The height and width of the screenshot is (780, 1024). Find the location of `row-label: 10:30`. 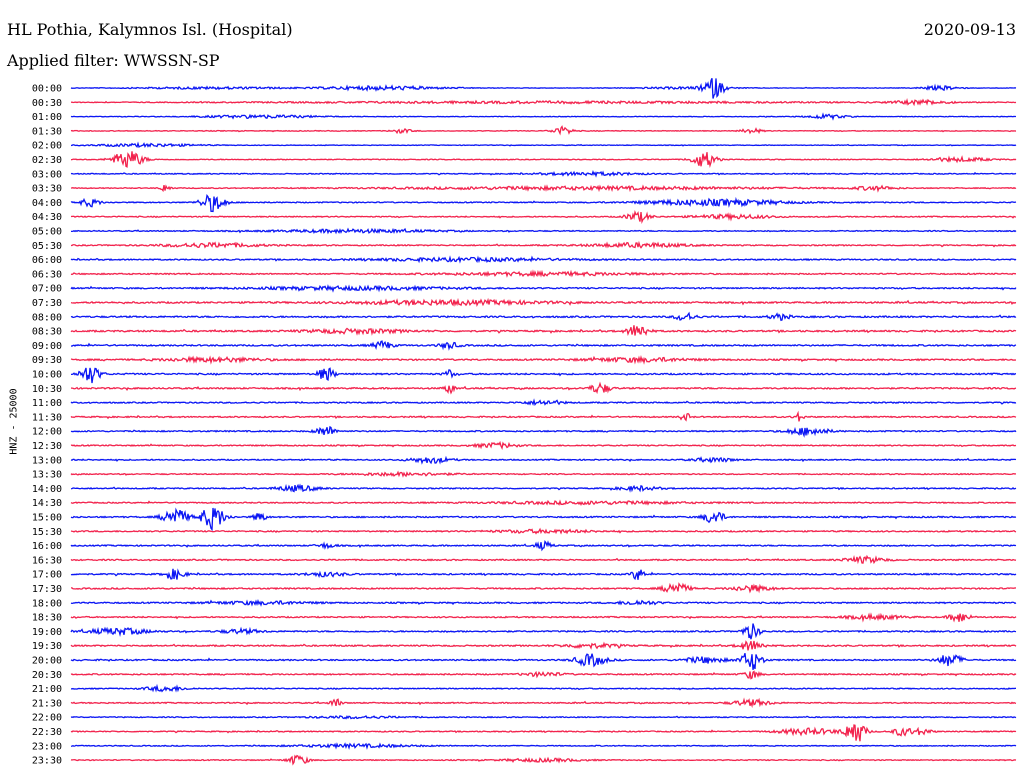

row-label: 10:30 is located at coordinates (47, 389).